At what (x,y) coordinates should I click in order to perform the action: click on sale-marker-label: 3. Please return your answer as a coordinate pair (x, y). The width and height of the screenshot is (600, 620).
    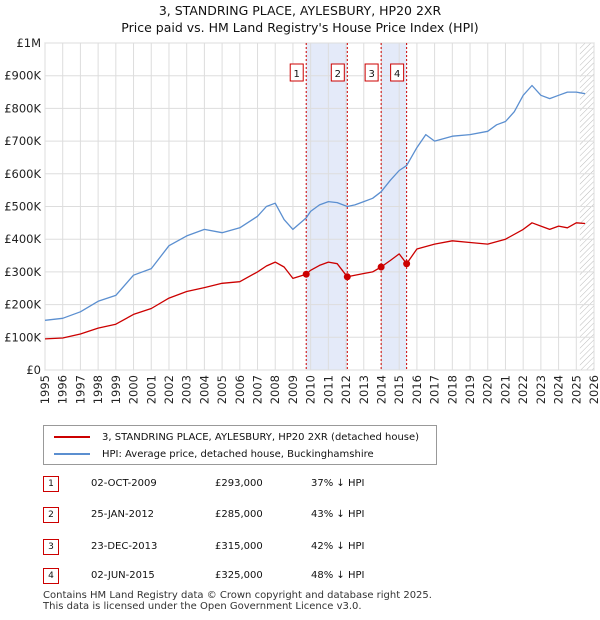
    Looking at the image, I should click on (371, 74).